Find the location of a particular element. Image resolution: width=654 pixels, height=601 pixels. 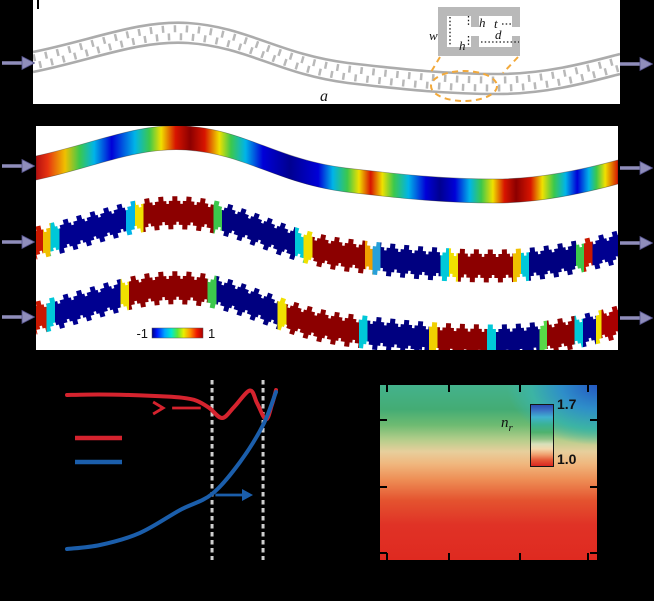

field-colorbar-gradient is located at coordinates (177, 333).